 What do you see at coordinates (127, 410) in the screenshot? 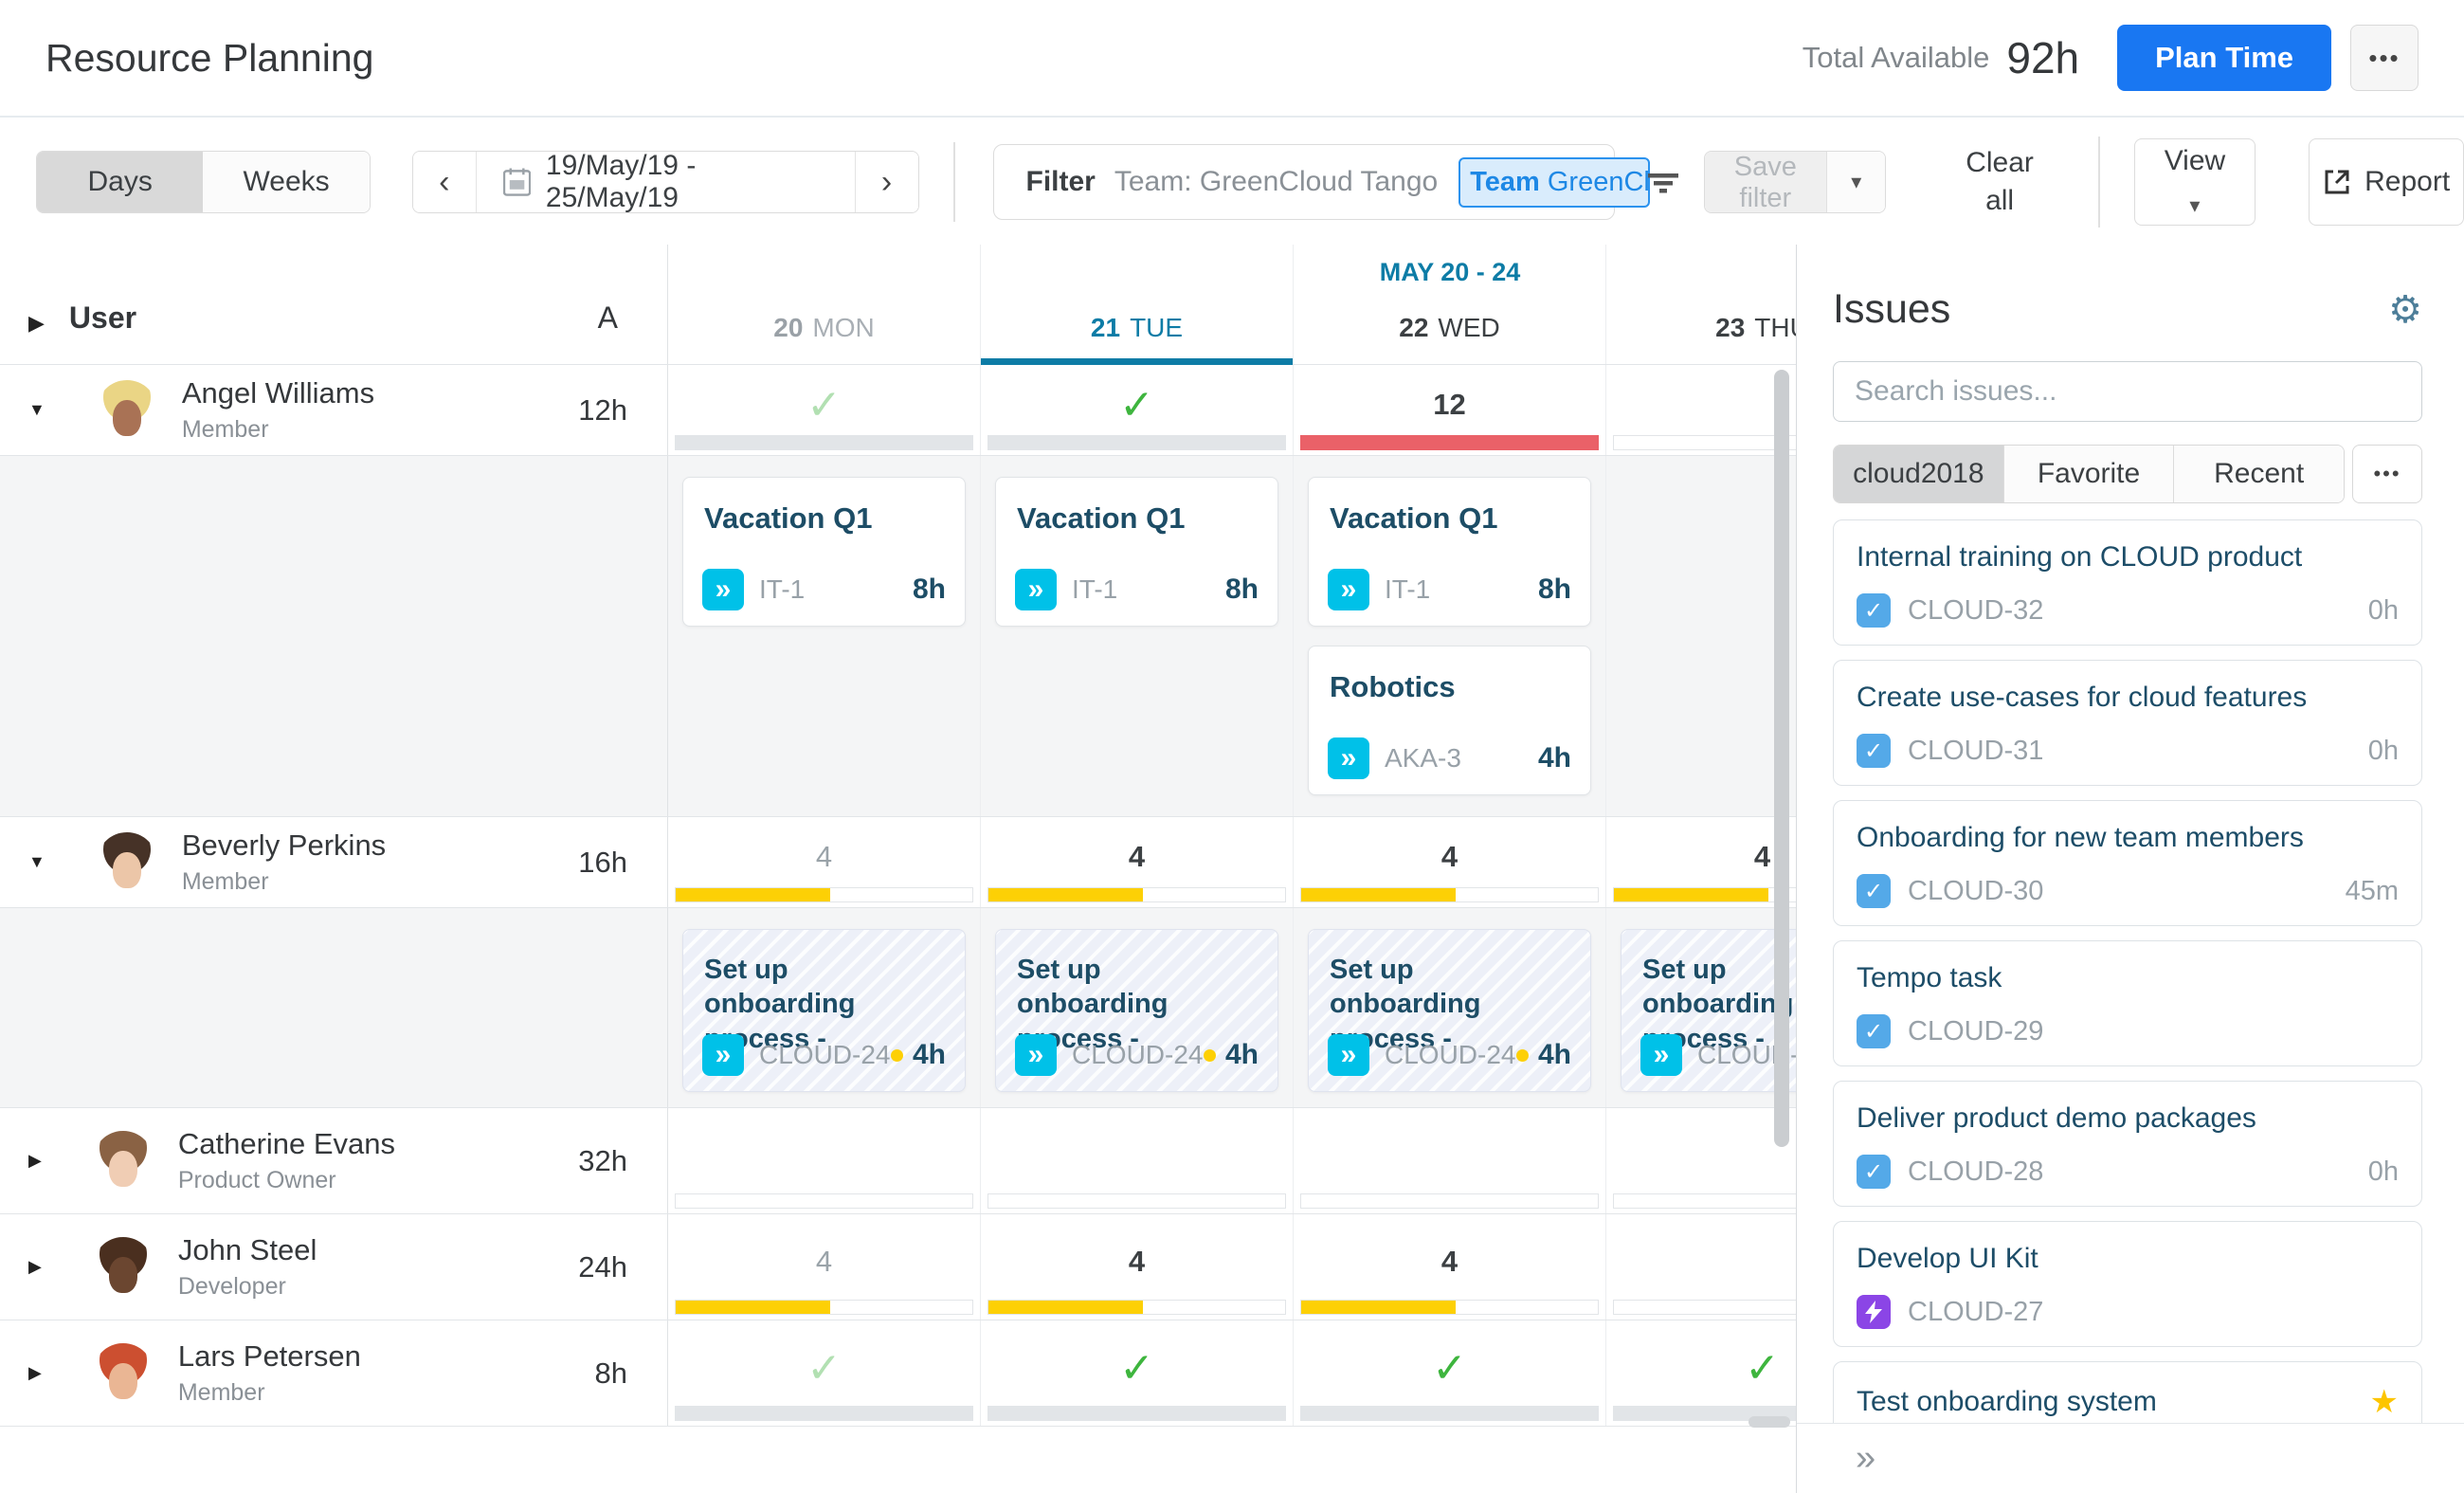
I see `avatar` at bounding box center [127, 410].